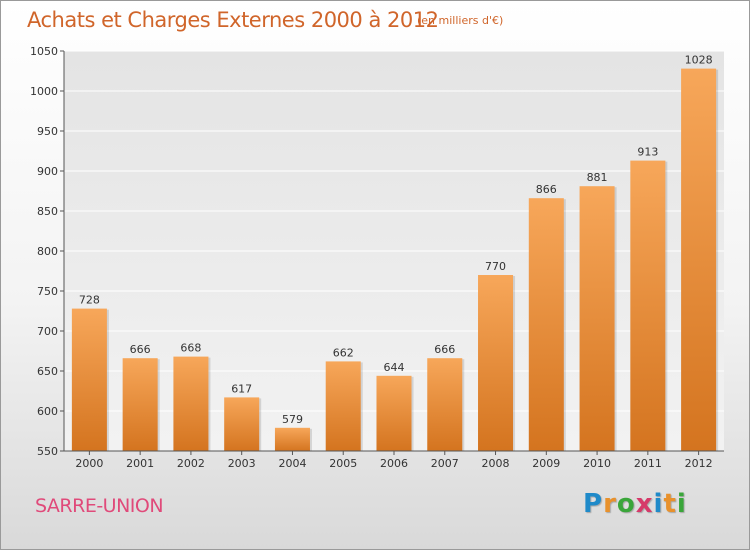 The height and width of the screenshot is (550, 750). What do you see at coordinates (648, 463) in the screenshot?
I see `x-tick-label: 2011` at bounding box center [648, 463].